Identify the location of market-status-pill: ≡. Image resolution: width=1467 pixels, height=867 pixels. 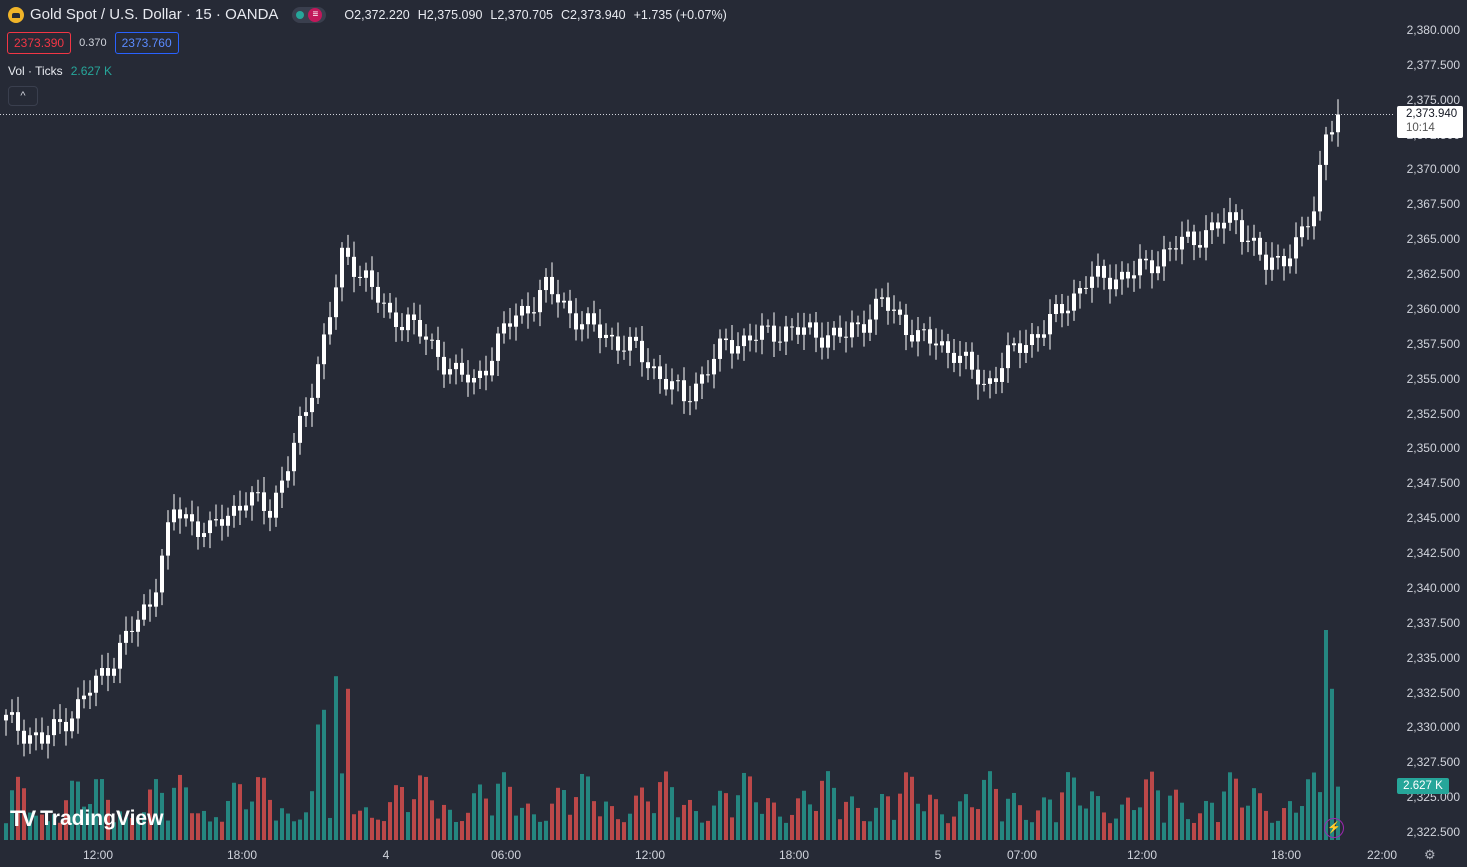
(309, 14).